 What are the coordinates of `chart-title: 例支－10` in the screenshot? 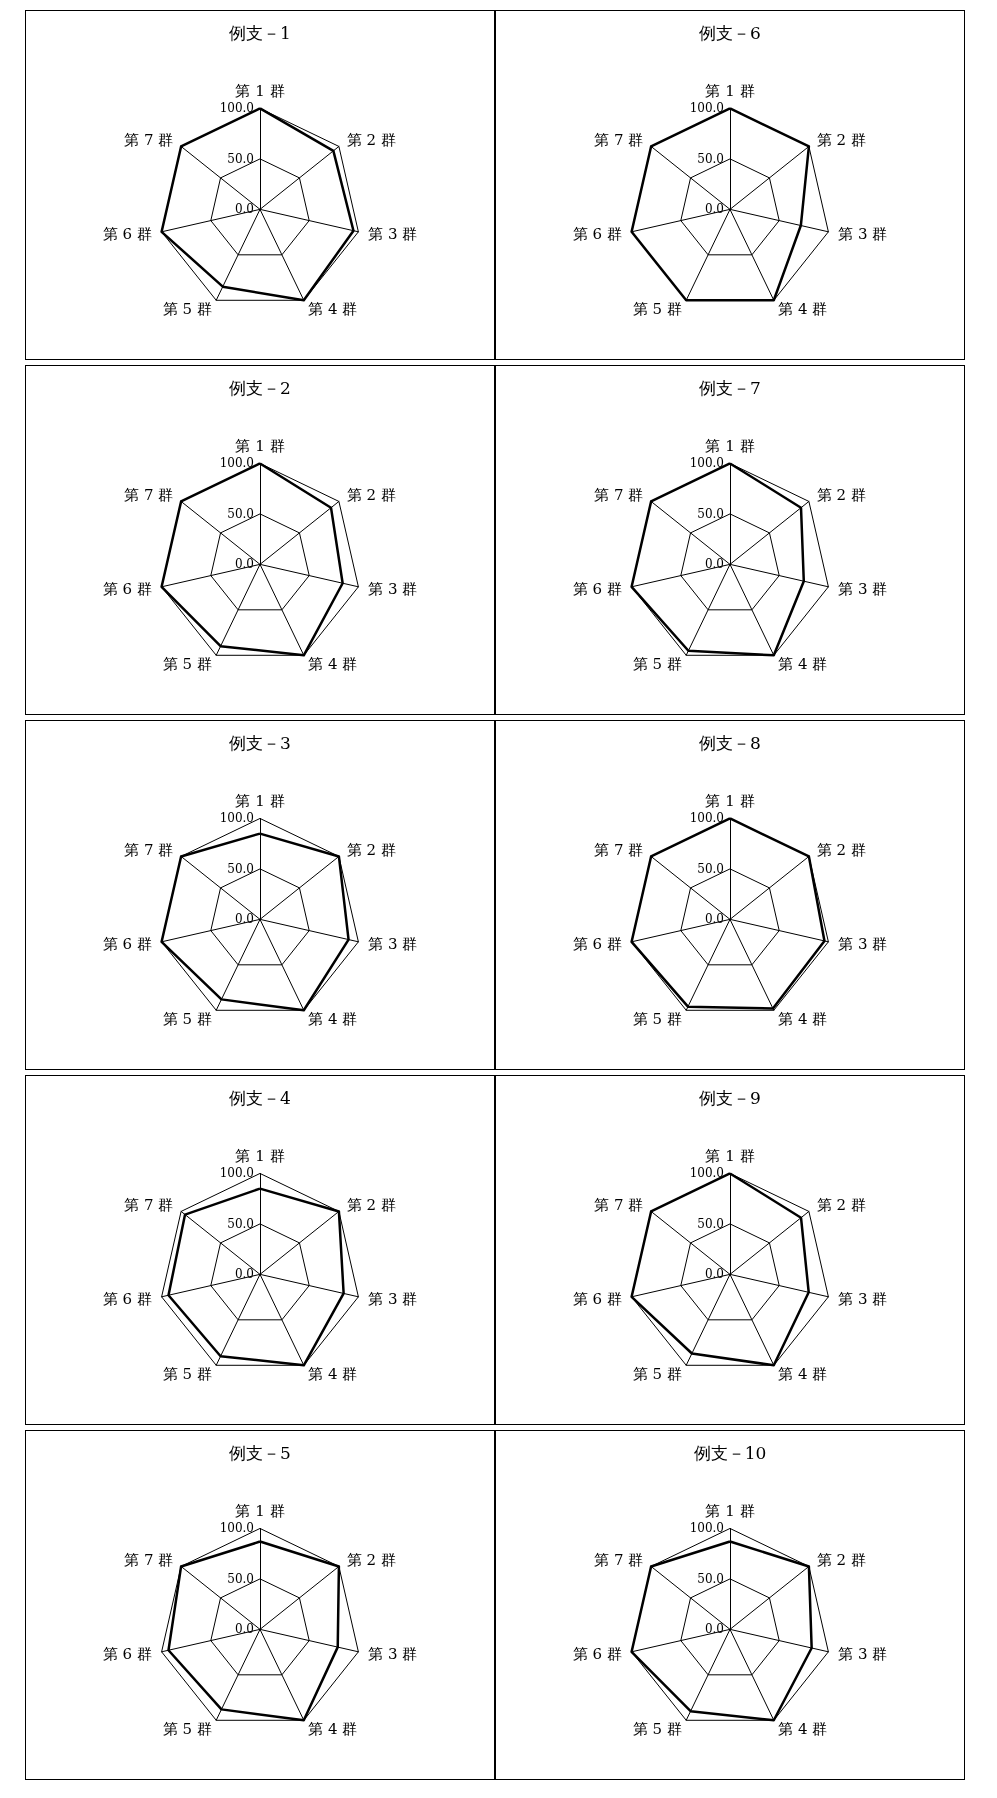 It's located at (730, 1452).